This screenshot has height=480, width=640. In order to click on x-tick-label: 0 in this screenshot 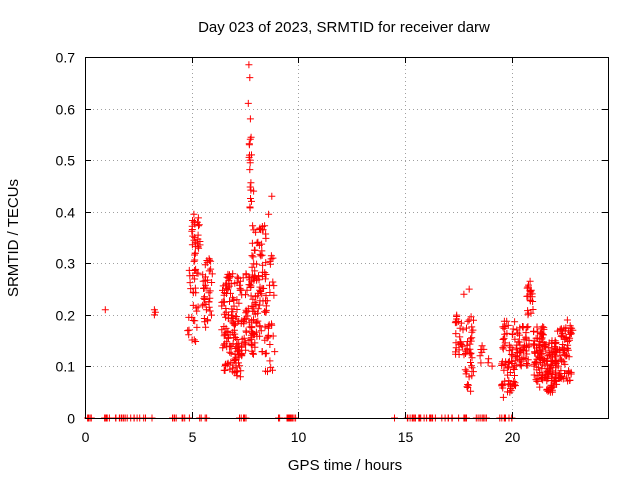, I will do `click(86, 437)`.